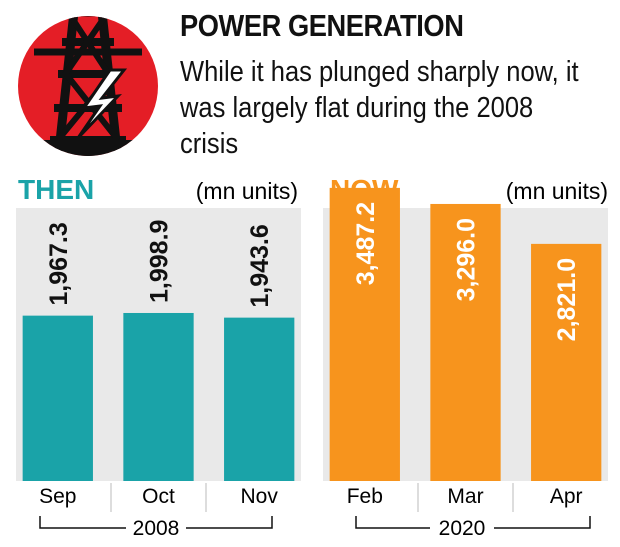 This screenshot has width=620, height=547. Describe the element at coordinates (366, 243) in the screenshot. I see `now-value-label-feb: 3,487.2` at that location.